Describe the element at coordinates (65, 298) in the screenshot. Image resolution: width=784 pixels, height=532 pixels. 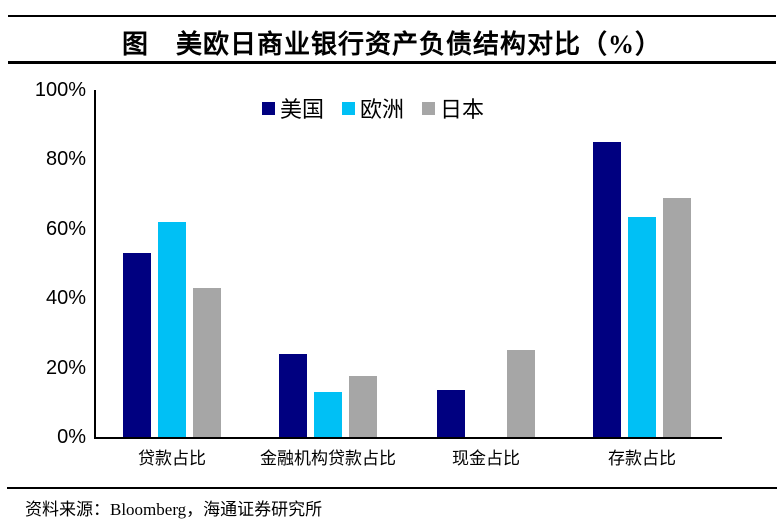
I see `y-tick-label: 40%` at that location.